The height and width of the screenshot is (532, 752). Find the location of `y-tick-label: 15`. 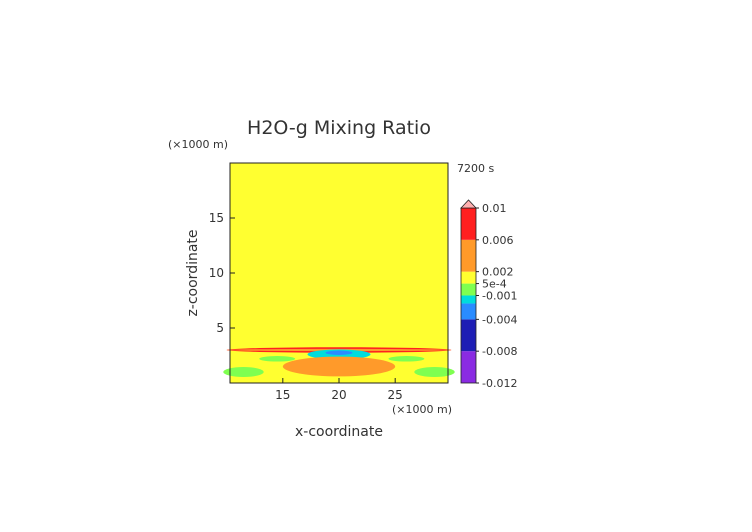

y-tick-label: 15 is located at coordinates (216, 218).